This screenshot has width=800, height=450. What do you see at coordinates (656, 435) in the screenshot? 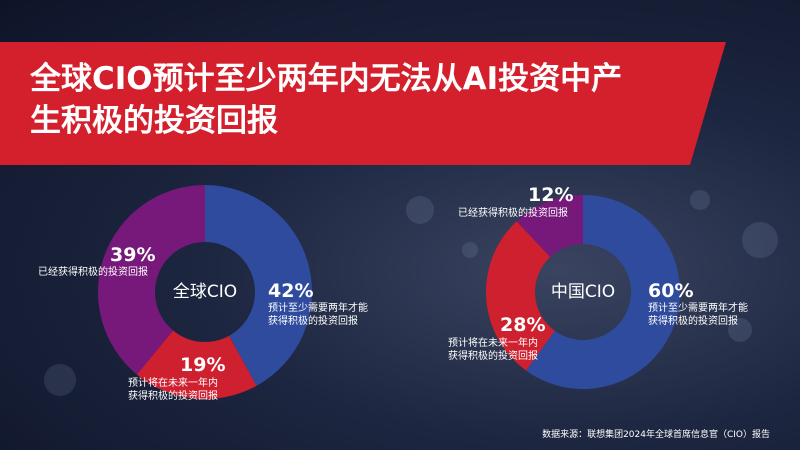
I see `source: 数据来源：联想集团2024年全球首席信息官（CIO）报告` at bounding box center [656, 435].